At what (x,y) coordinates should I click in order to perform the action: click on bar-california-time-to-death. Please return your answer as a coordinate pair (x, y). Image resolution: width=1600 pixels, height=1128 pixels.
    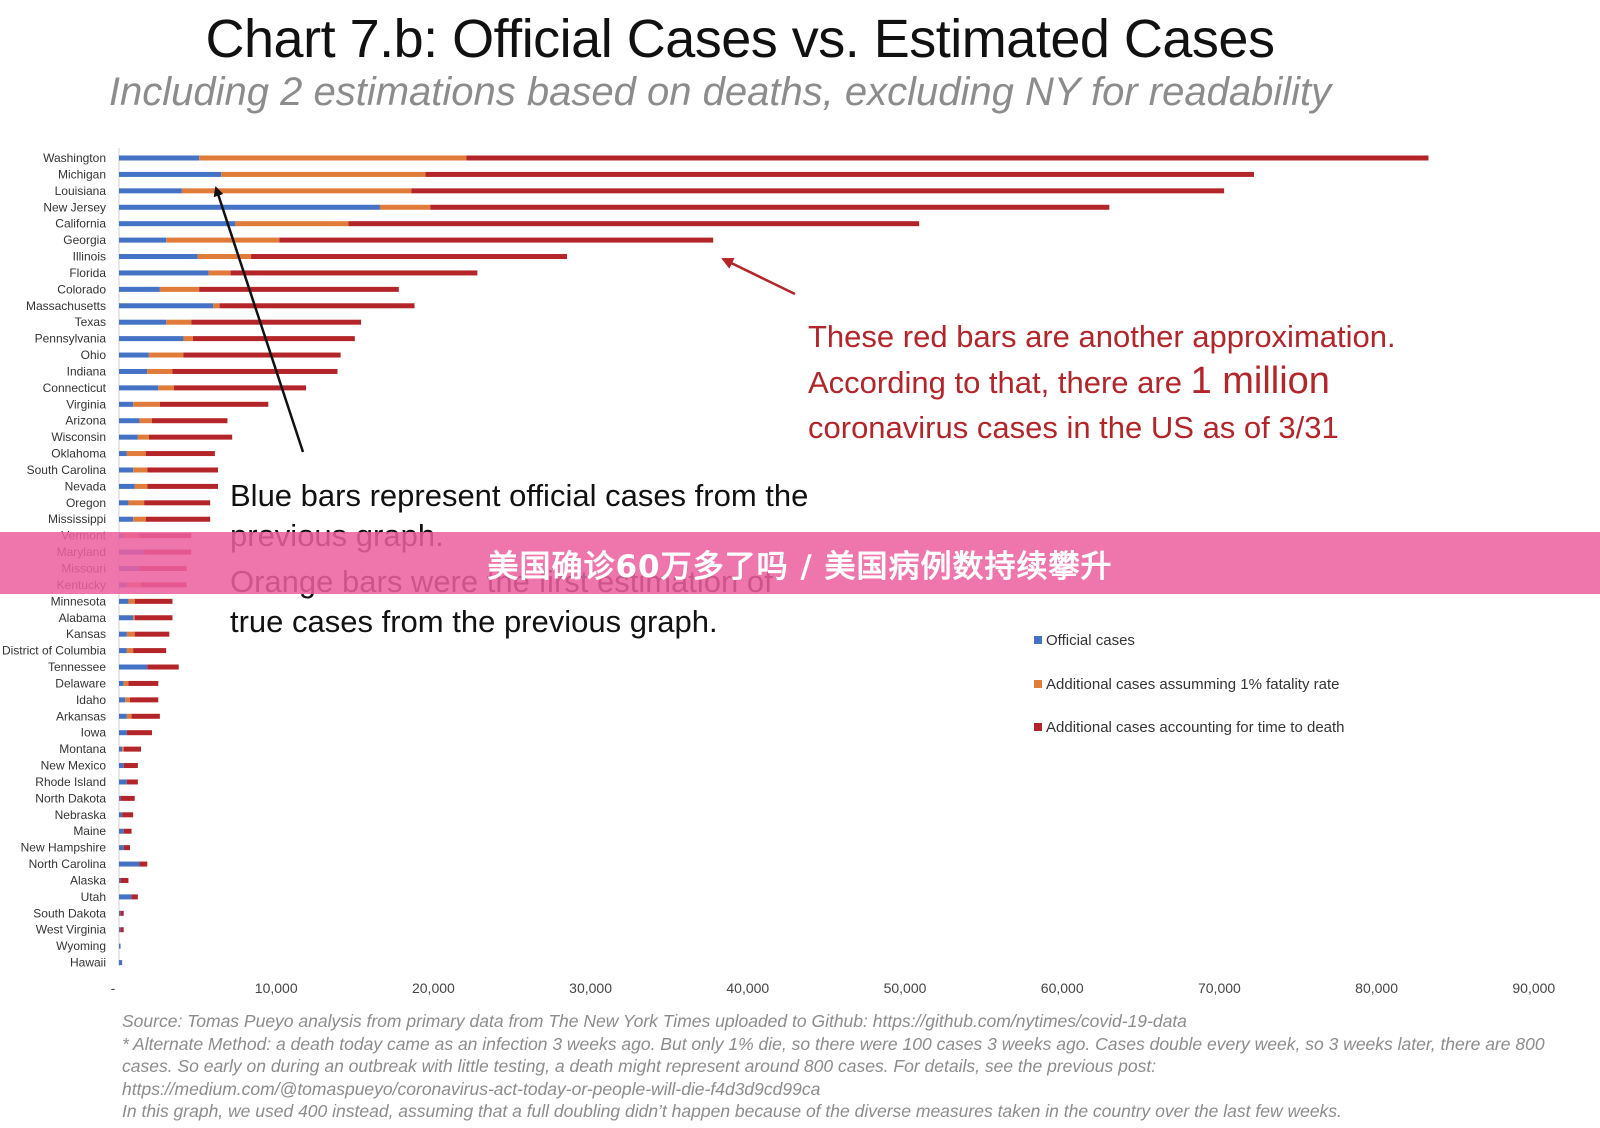
    Looking at the image, I should click on (634, 224).